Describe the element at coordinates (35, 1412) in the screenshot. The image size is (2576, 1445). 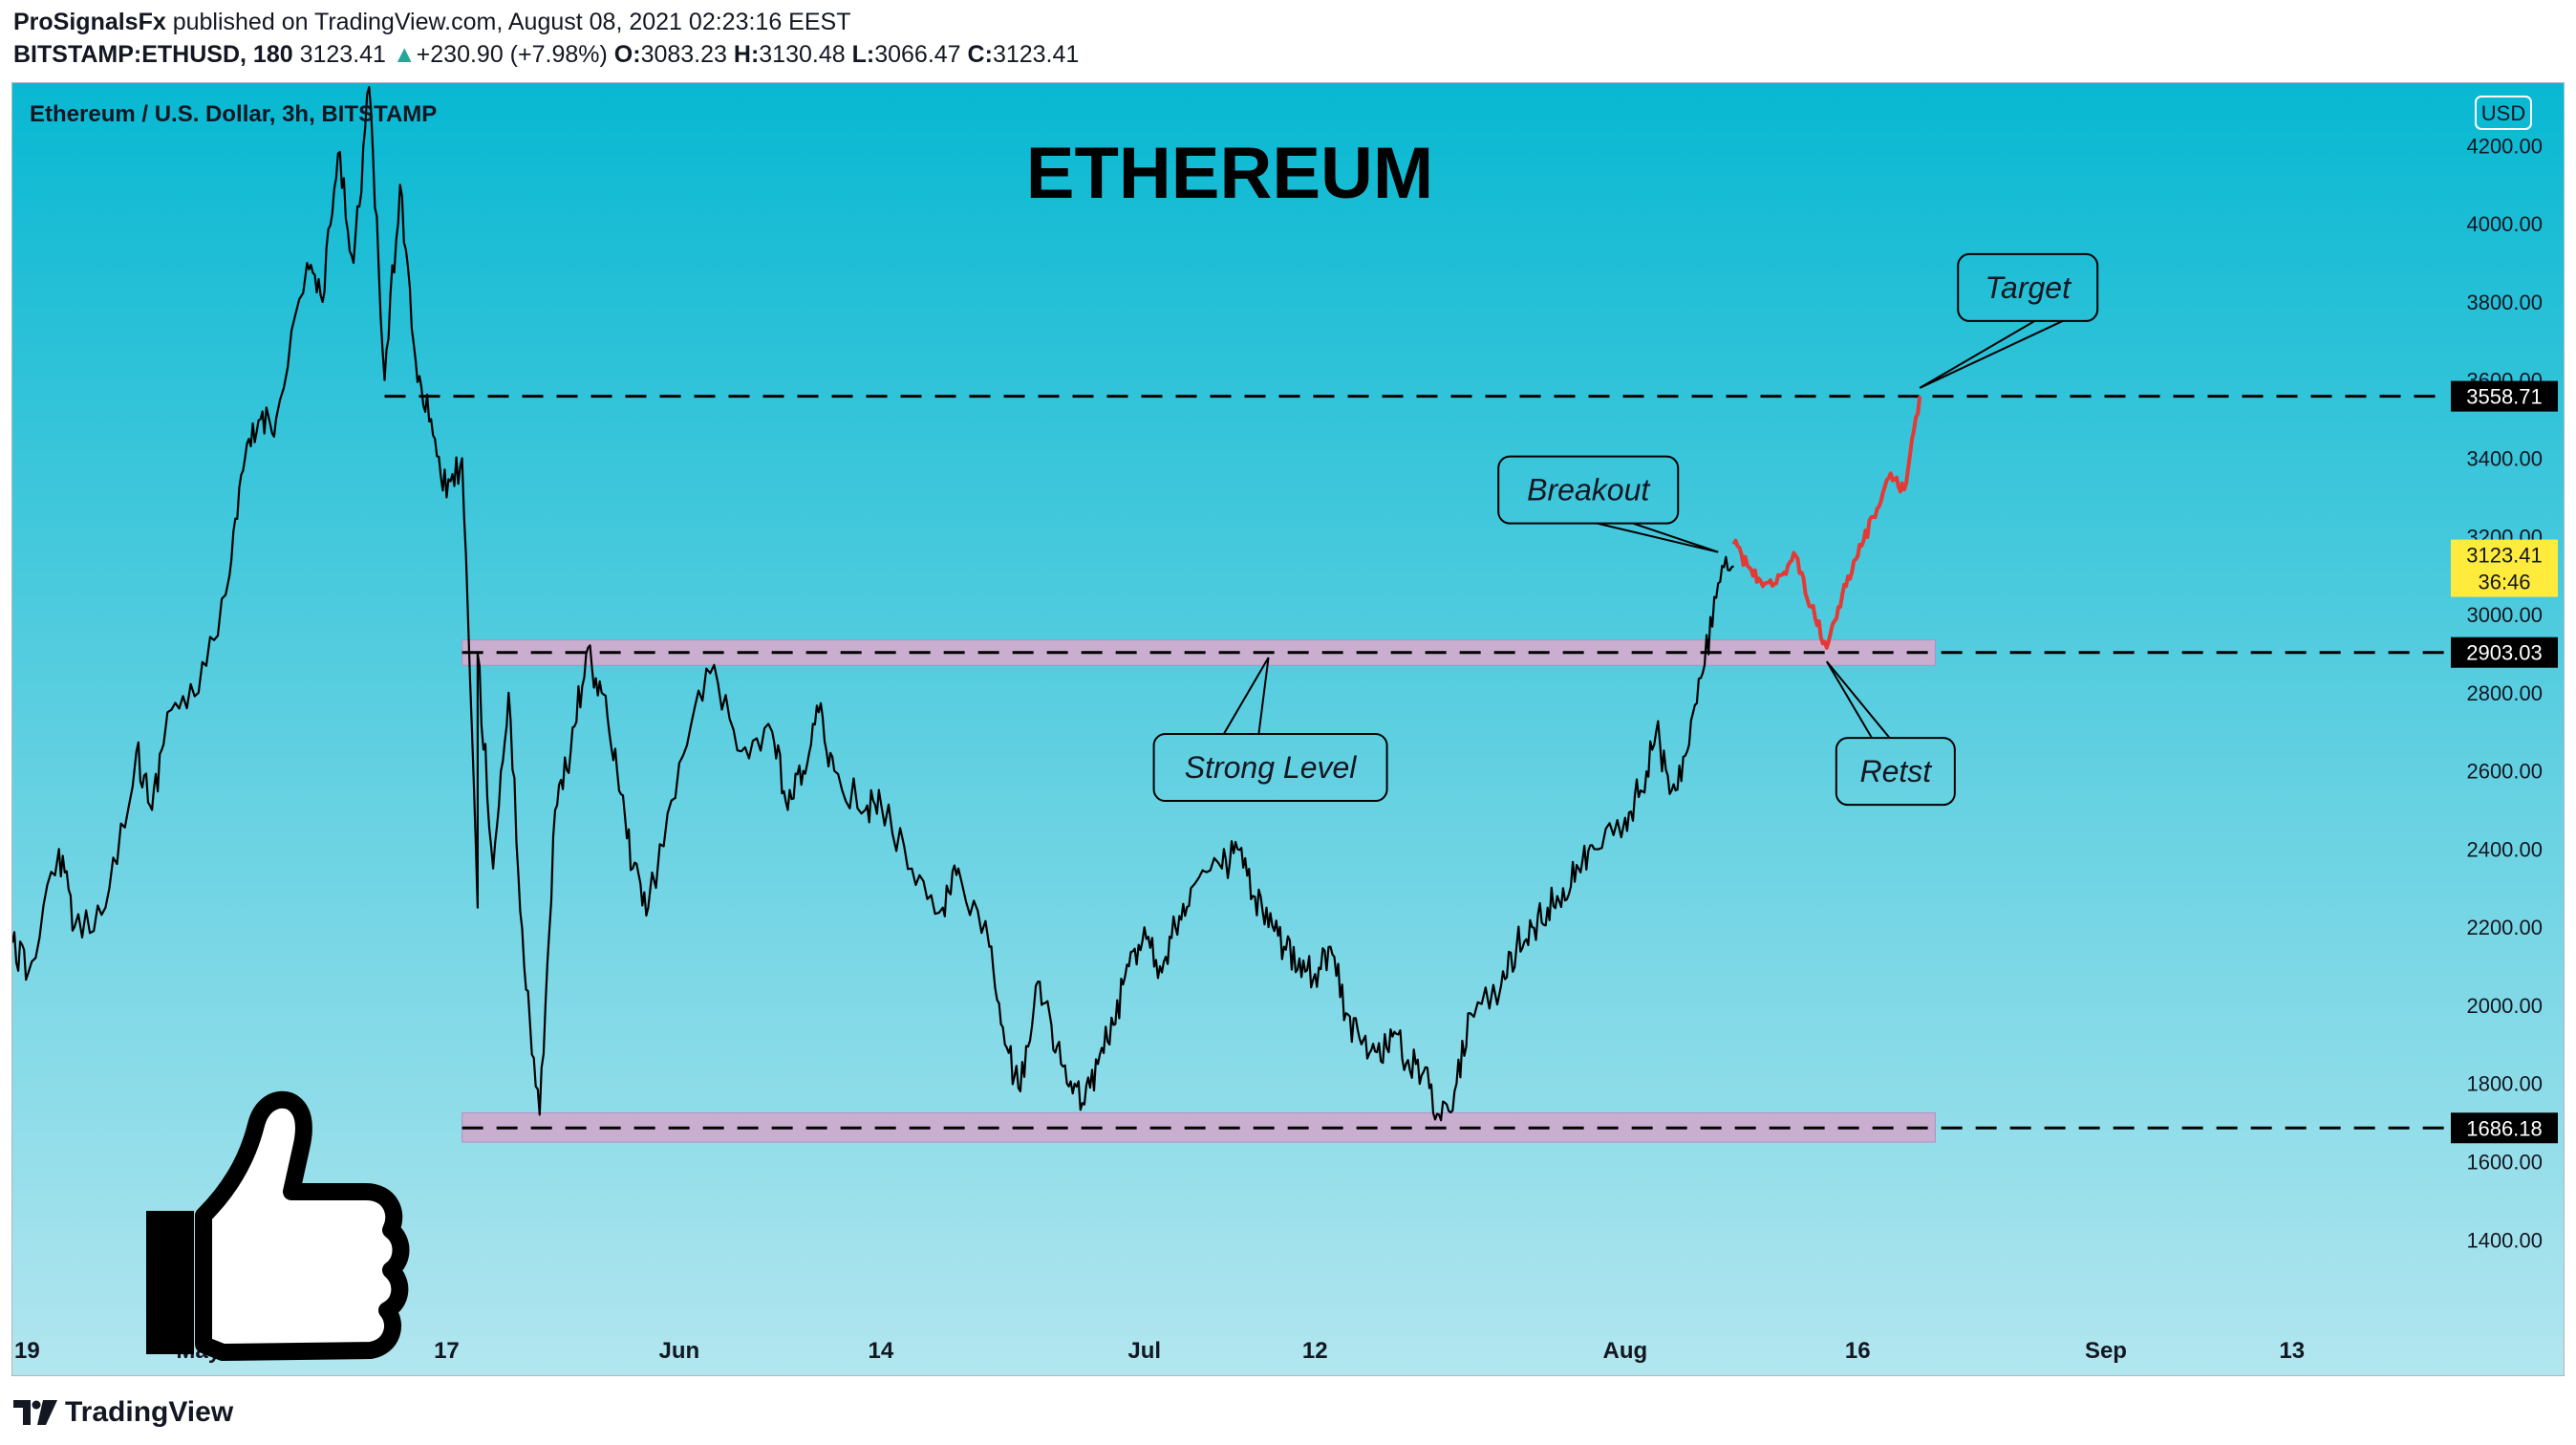
I see `tradingview-logo-icon` at that location.